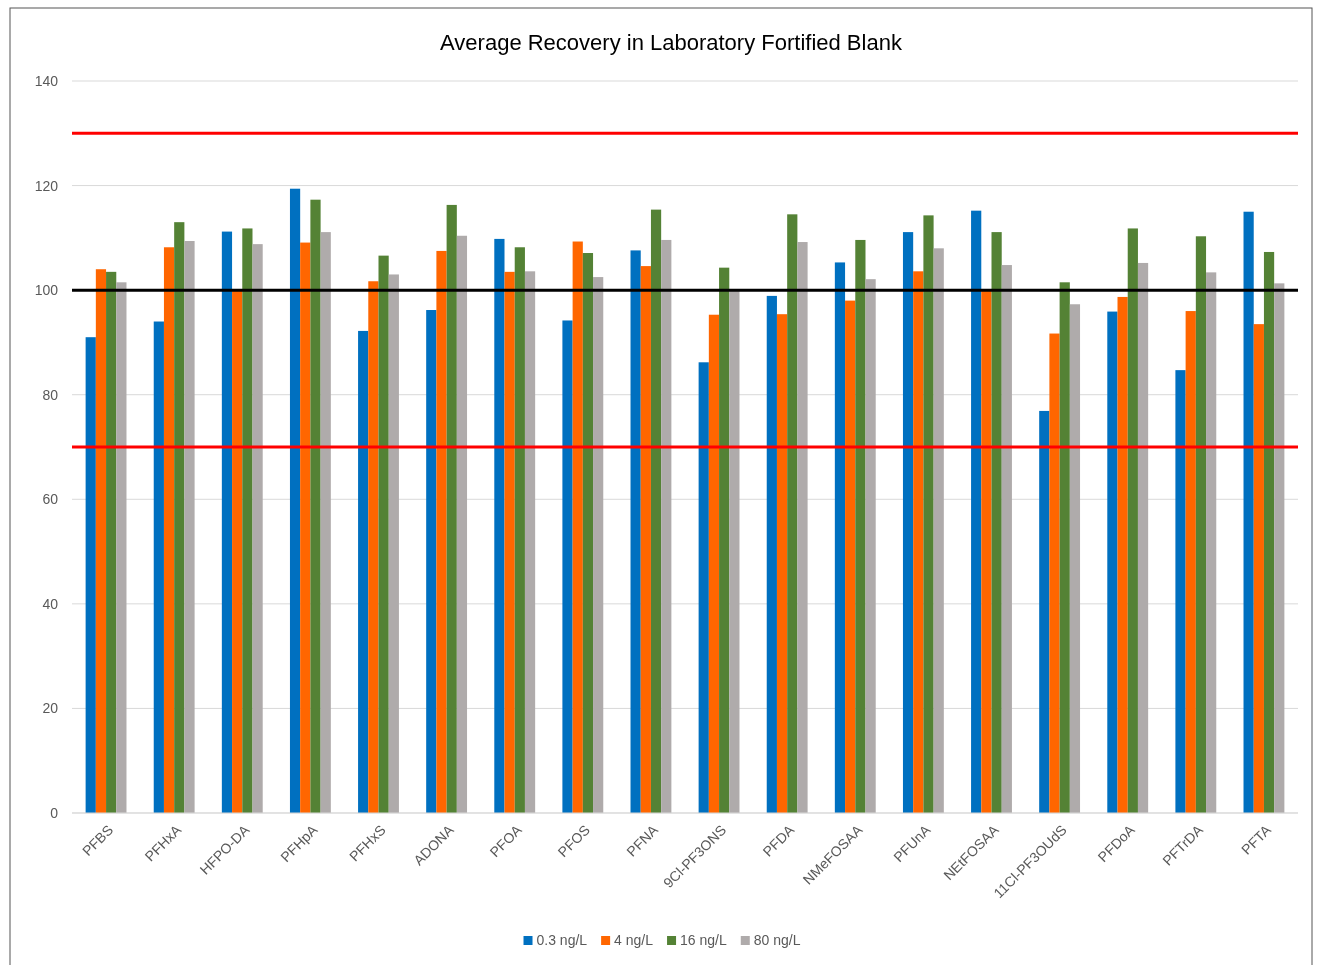 The image size is (1322, 965). Describe the element at coordinates (46, 290) in the screenshot. I see `y-tick-label: 100` at that location.